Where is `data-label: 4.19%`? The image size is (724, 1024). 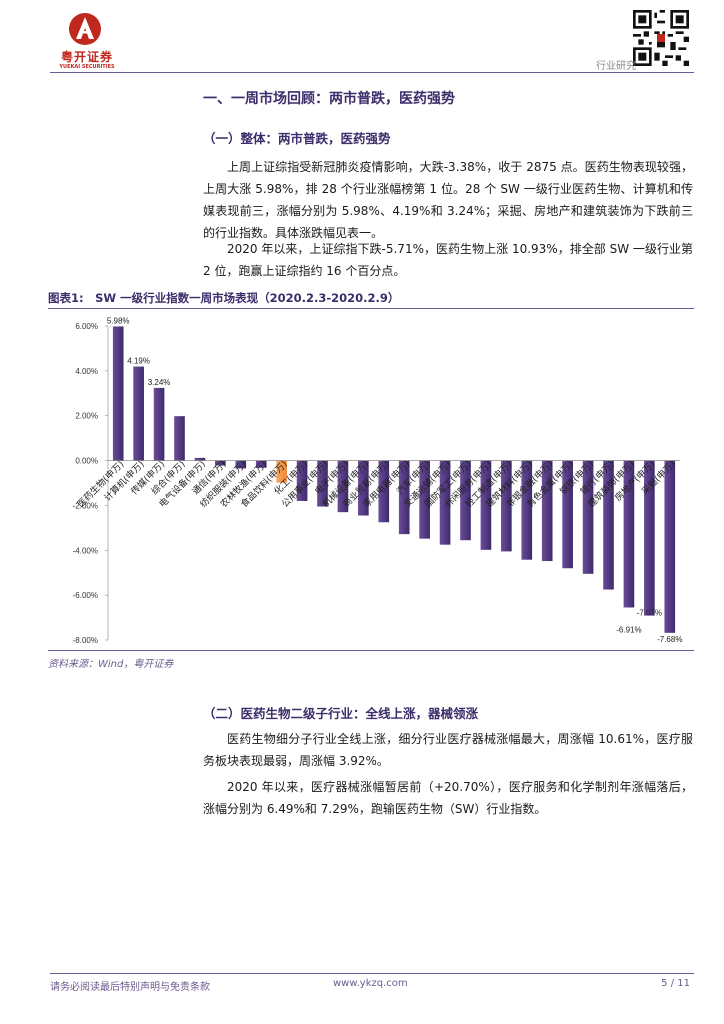
data-label: 4.19% is located at coordinates (138, 361).